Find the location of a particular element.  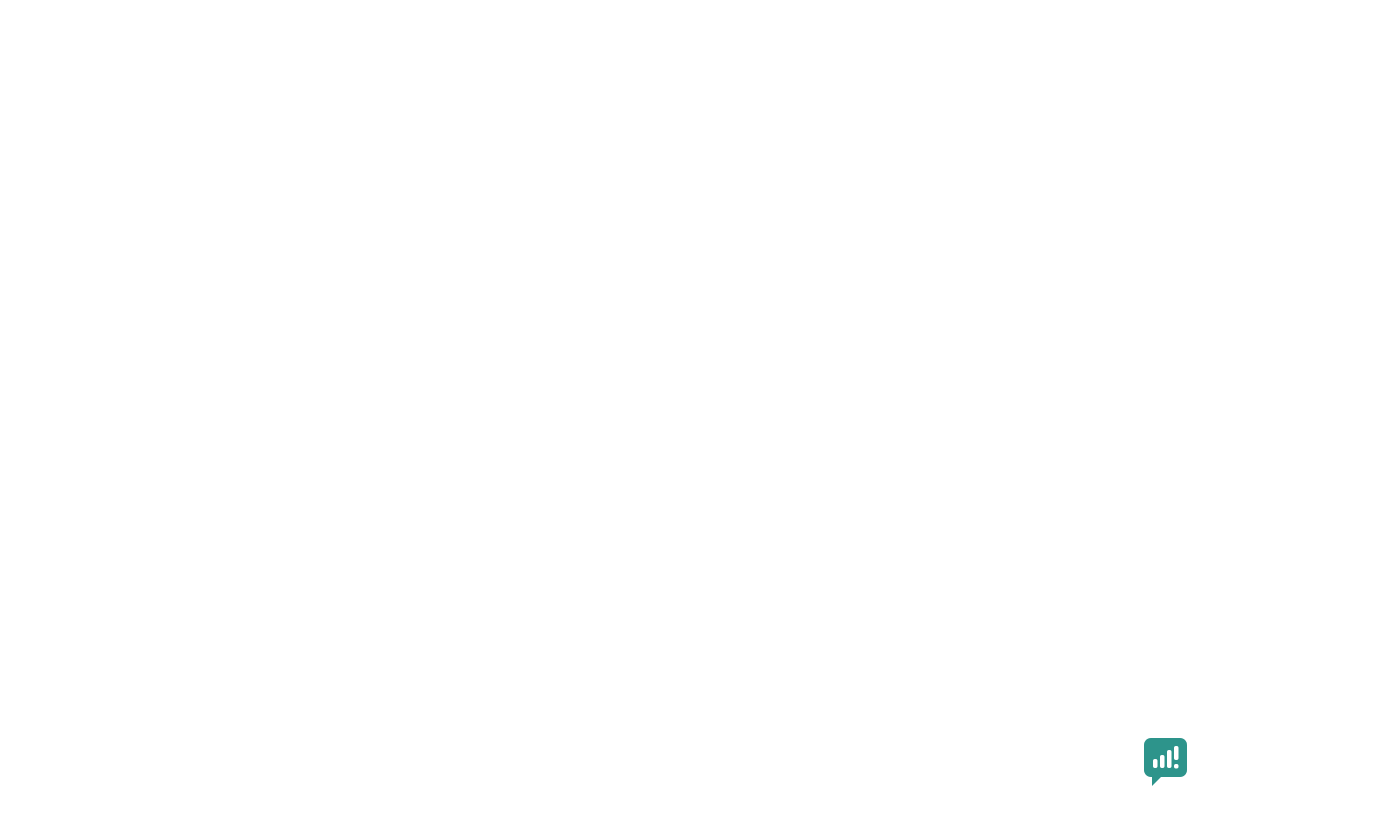

newsworthy-brand is located at coordinates (1171, 762).